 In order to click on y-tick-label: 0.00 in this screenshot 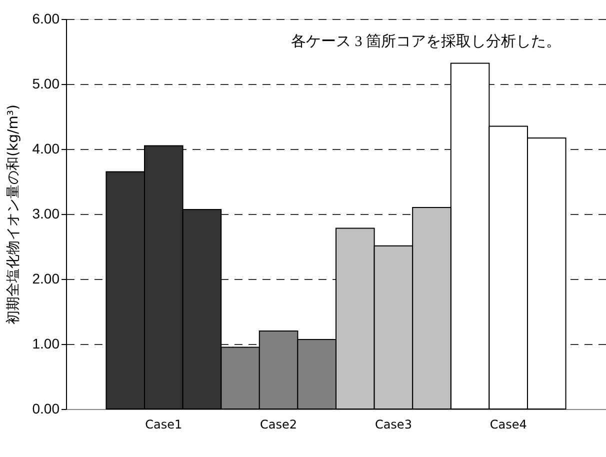, I will do `click(46, 408)`.